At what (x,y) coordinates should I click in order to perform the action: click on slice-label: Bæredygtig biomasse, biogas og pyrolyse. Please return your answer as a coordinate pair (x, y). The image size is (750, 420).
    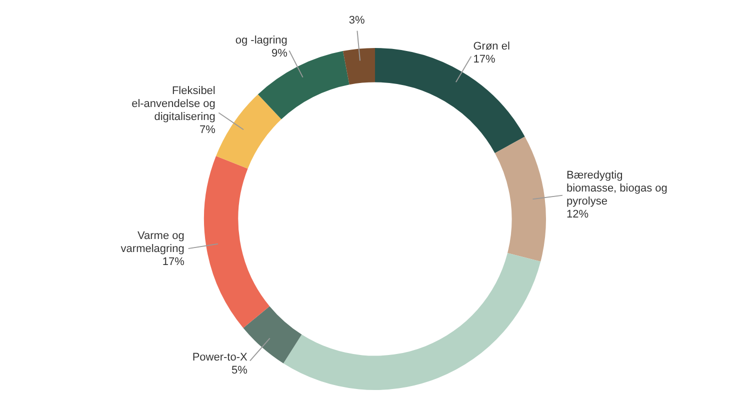
    Looking at the image, I should click on (617, 188).